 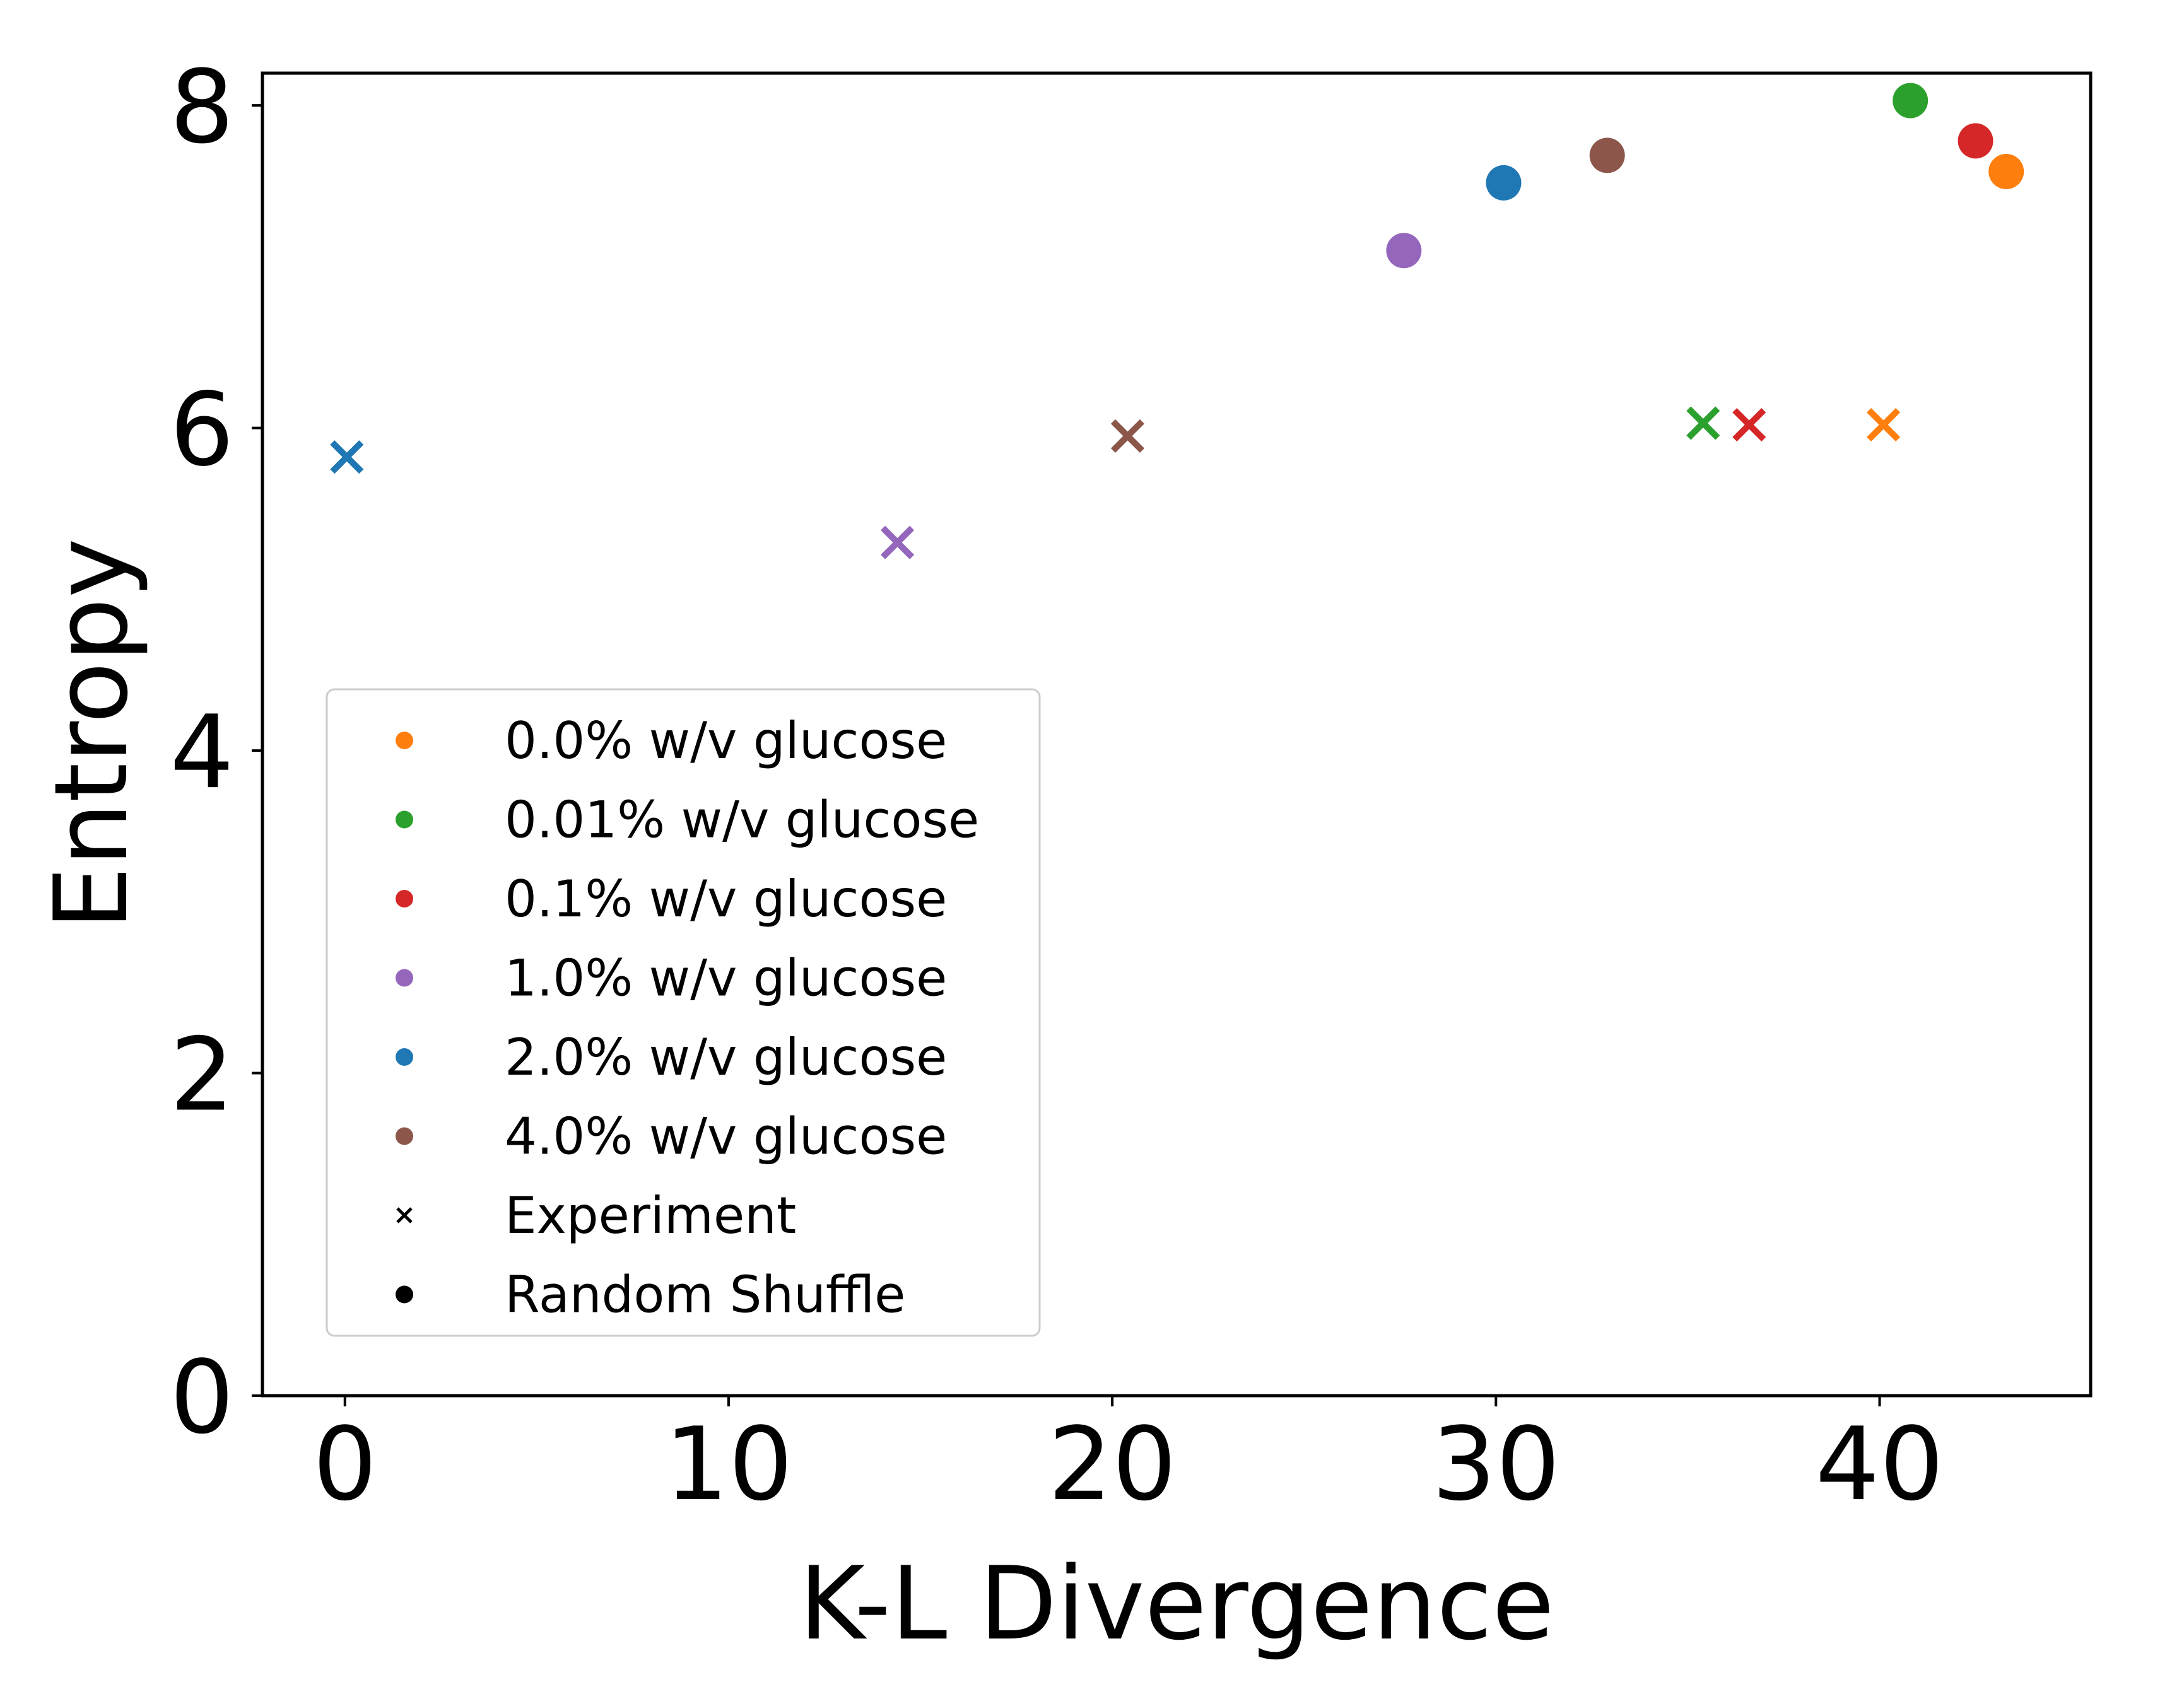 What do you see at coordinates (1496, 1464) in the screenshot?
I see `x-tick-label: 30` at bounding box center [1496, 1464].